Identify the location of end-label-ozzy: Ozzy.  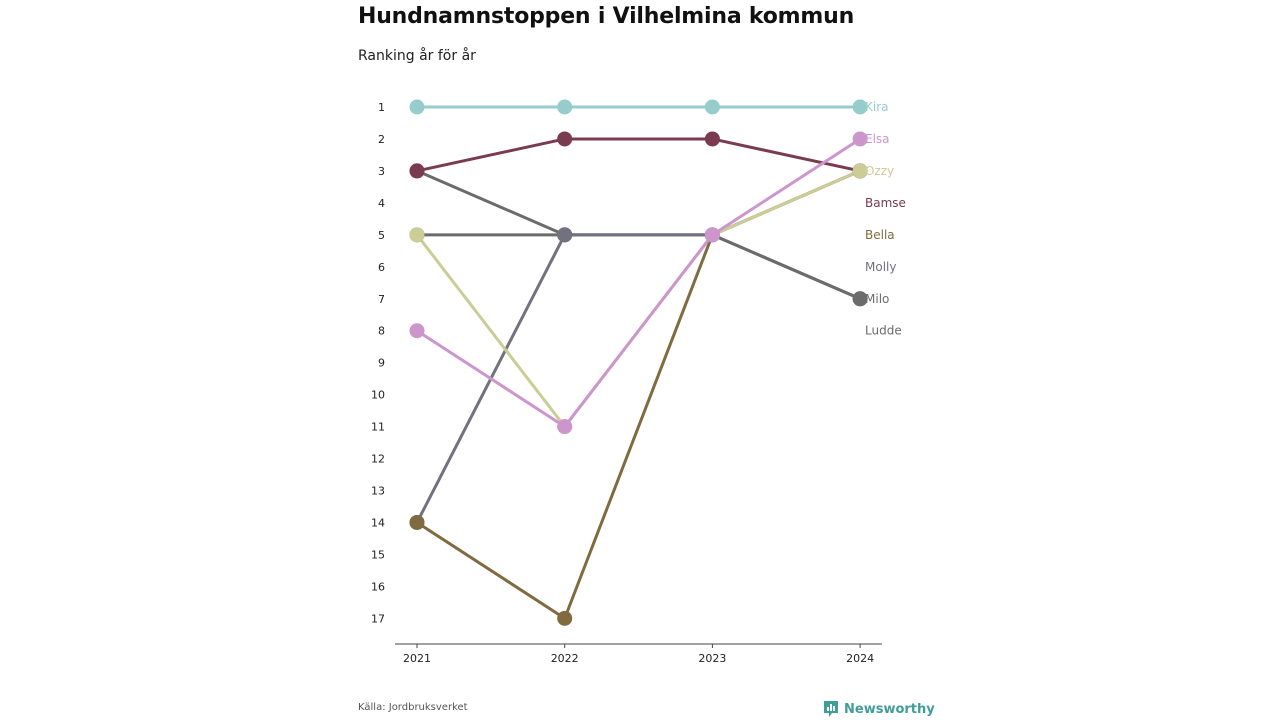
(879, 171).